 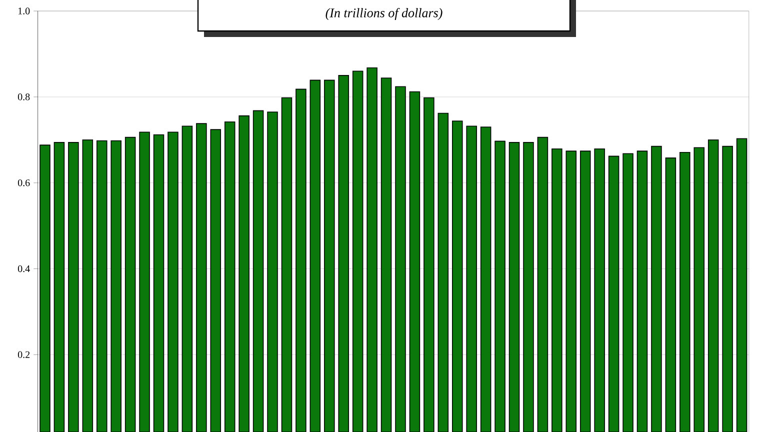 I want to click on chart-subtitle: (In trillions of dollars), so click(x=384, y=14).